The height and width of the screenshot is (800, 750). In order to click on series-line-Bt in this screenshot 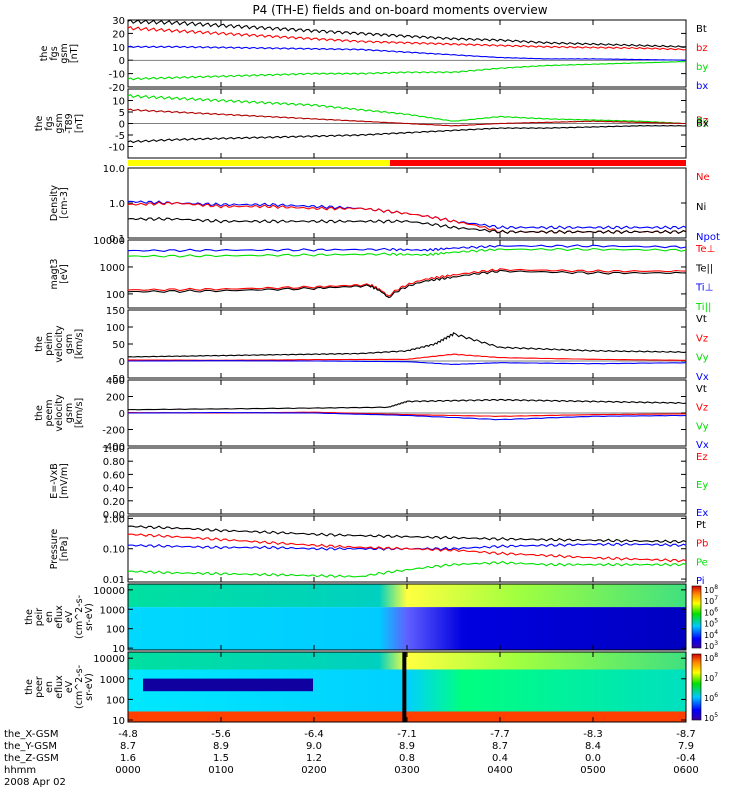, I will do `click(407, 33)`.